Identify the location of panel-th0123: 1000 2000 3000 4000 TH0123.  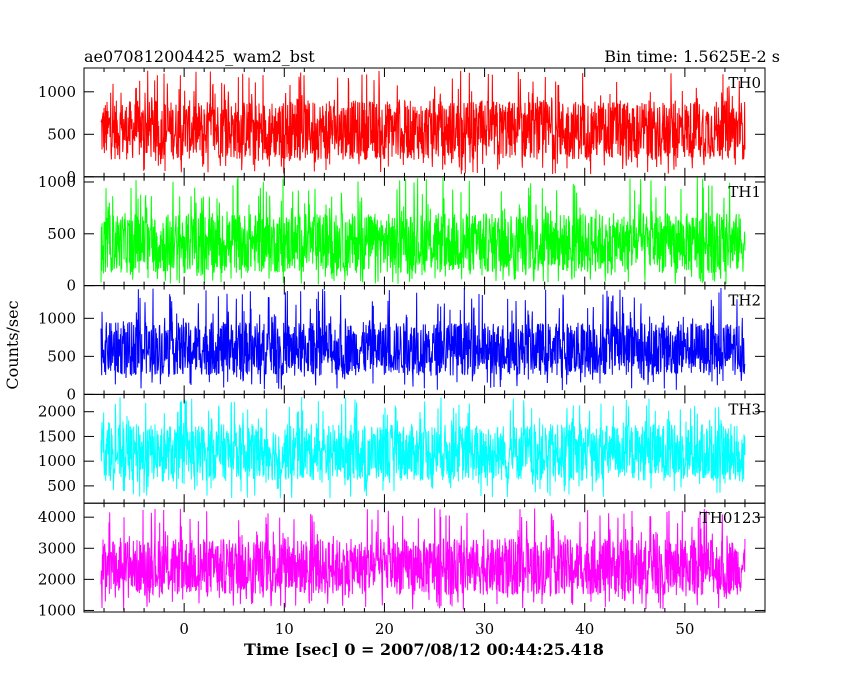
(402, 560).